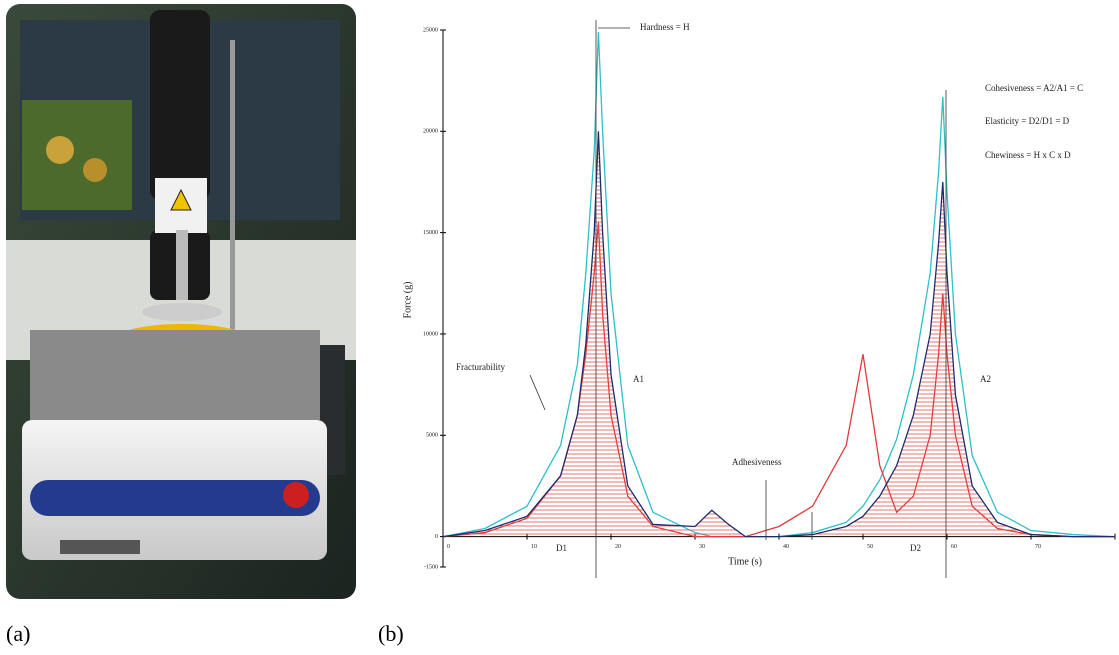 The image size is (1119, 655). I want to click on annotation: Chewiness = H x C x D, so click(1028, 155).